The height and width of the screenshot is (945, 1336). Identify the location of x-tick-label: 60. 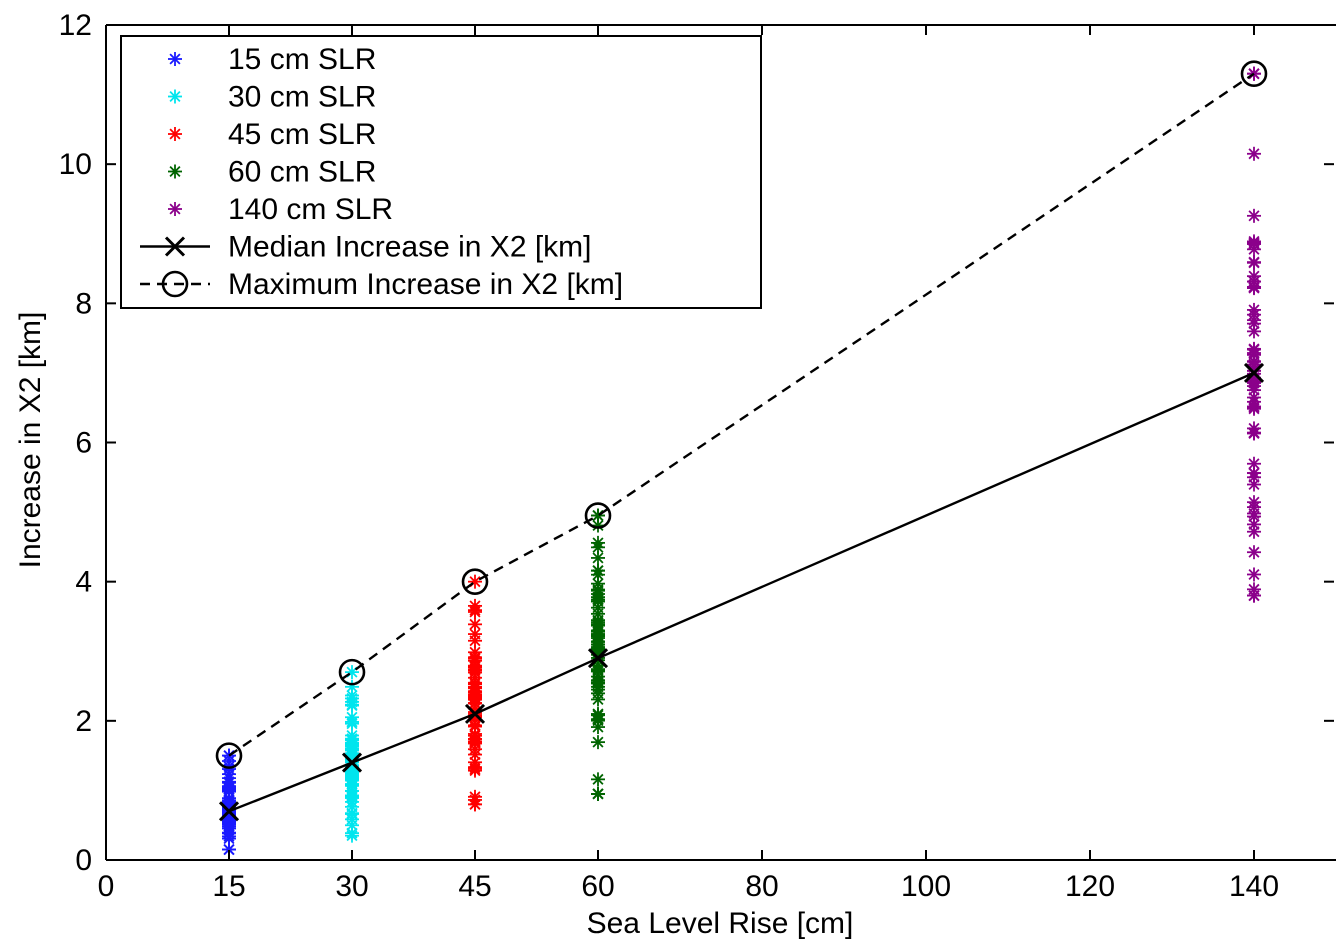
(597, 886).